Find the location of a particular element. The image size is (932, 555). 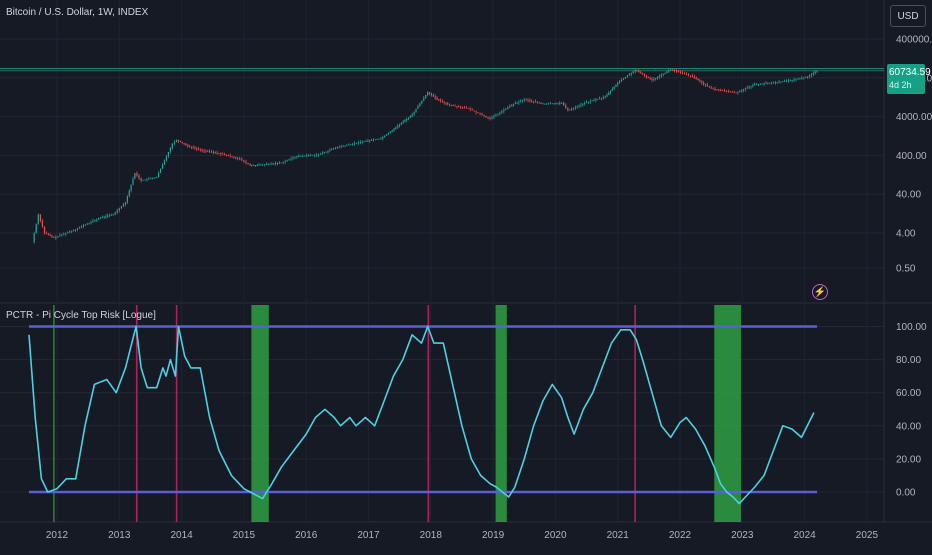

bottom-zone-band is located at coordinates (501, 413).